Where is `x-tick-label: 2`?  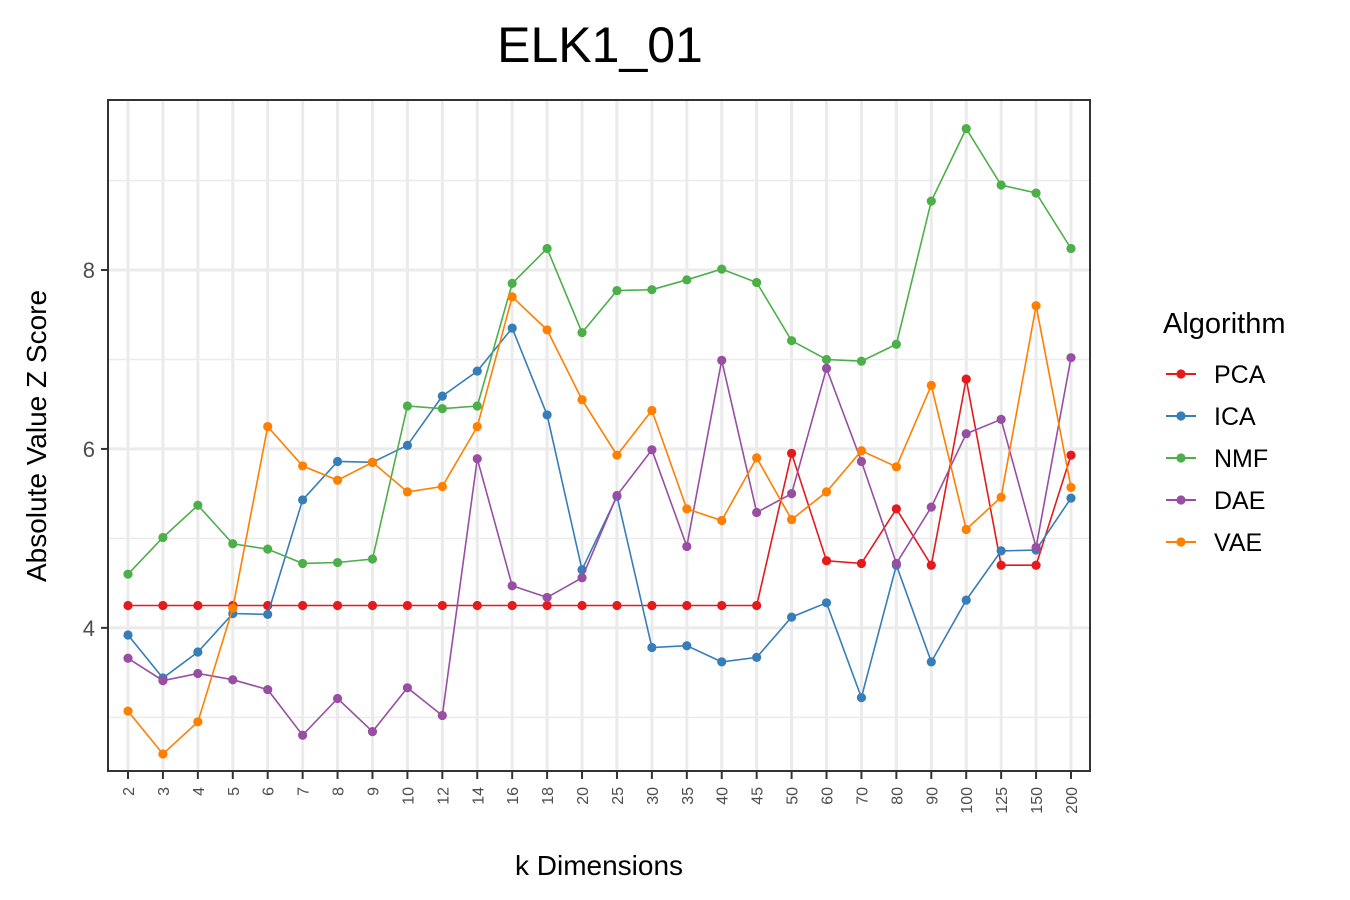
x-tick-label: 2 is located at coordinates (129, 791).